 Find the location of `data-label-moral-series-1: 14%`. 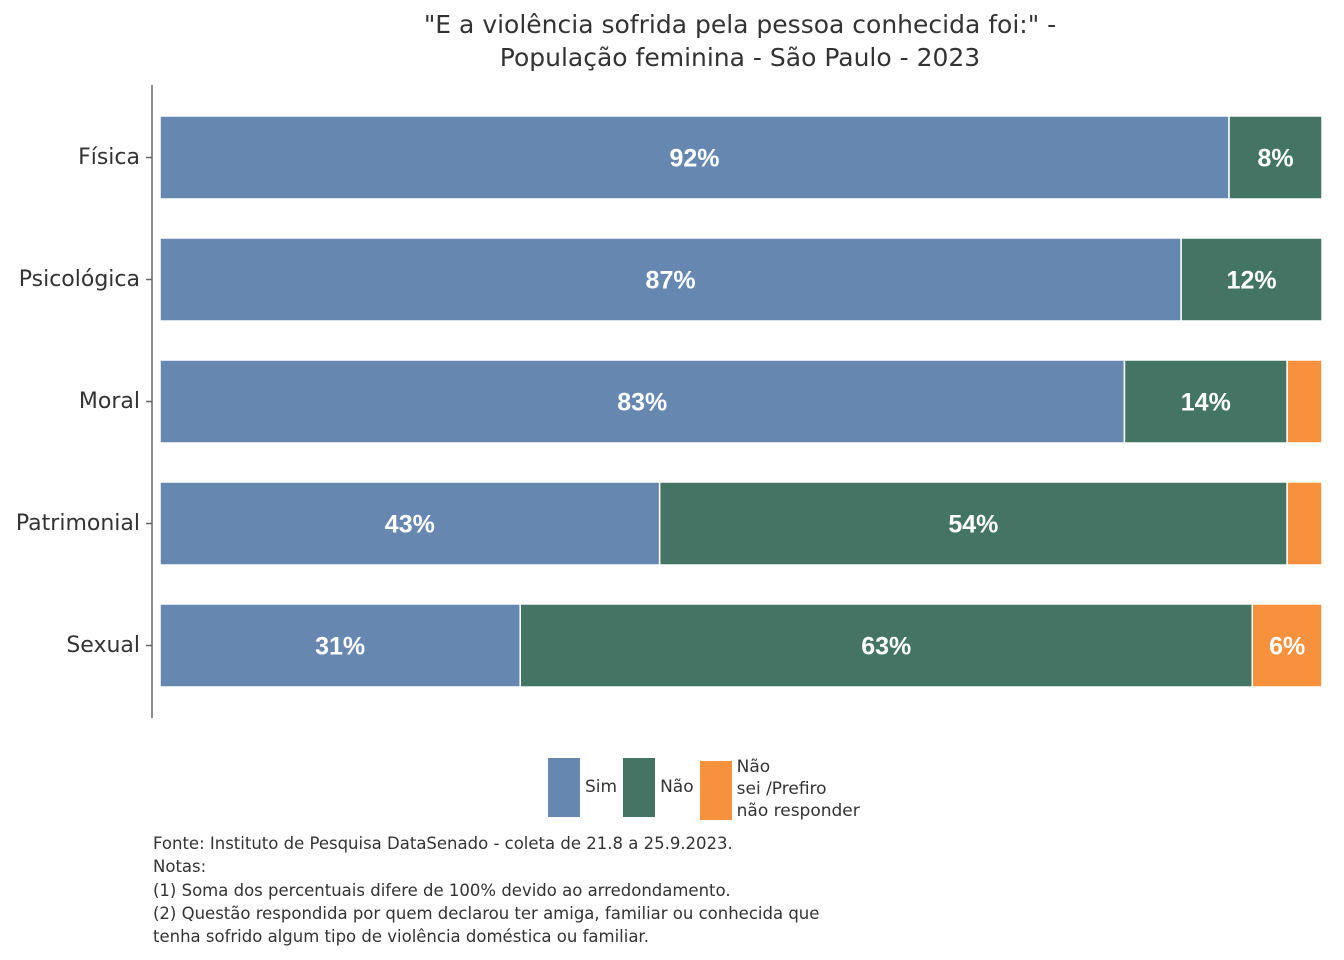

data-label-moral-series-1: 14% is located at coordinates (1206, 403).